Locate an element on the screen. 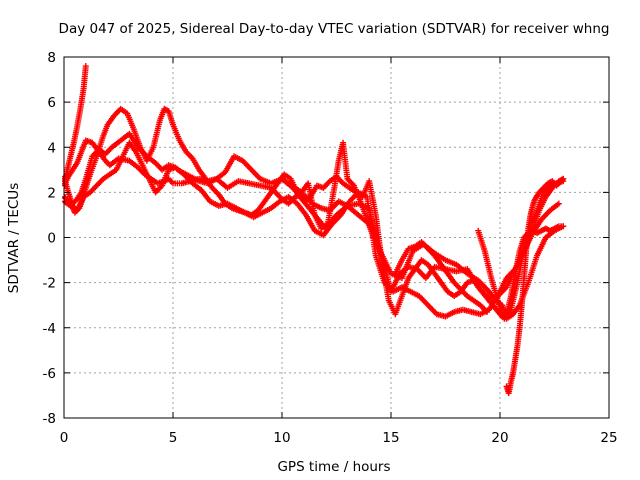 This screenshot has height=480, width=640. y-tick-label: 8 is located at coordinates (51, 58).